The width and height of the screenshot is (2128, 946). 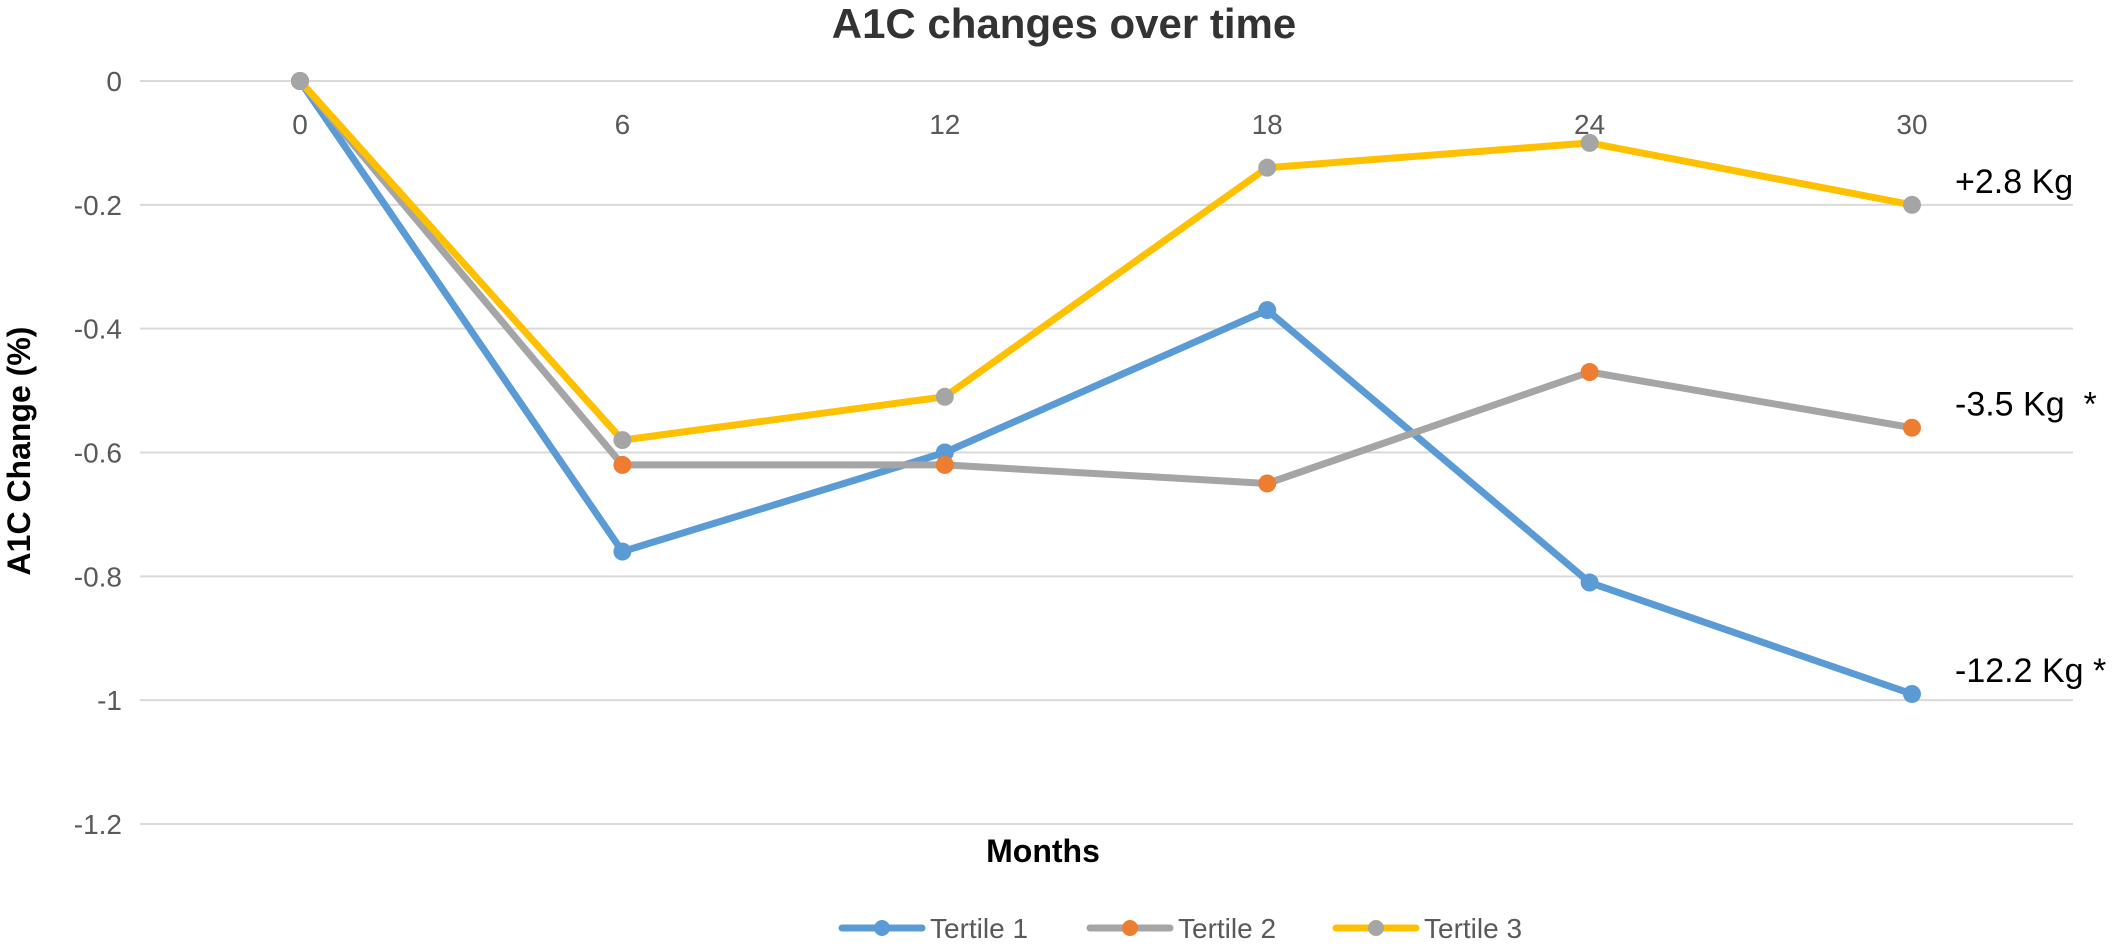 I want to click on annotation-label: -3.5 Kg *, so click(x=2026, y=405).